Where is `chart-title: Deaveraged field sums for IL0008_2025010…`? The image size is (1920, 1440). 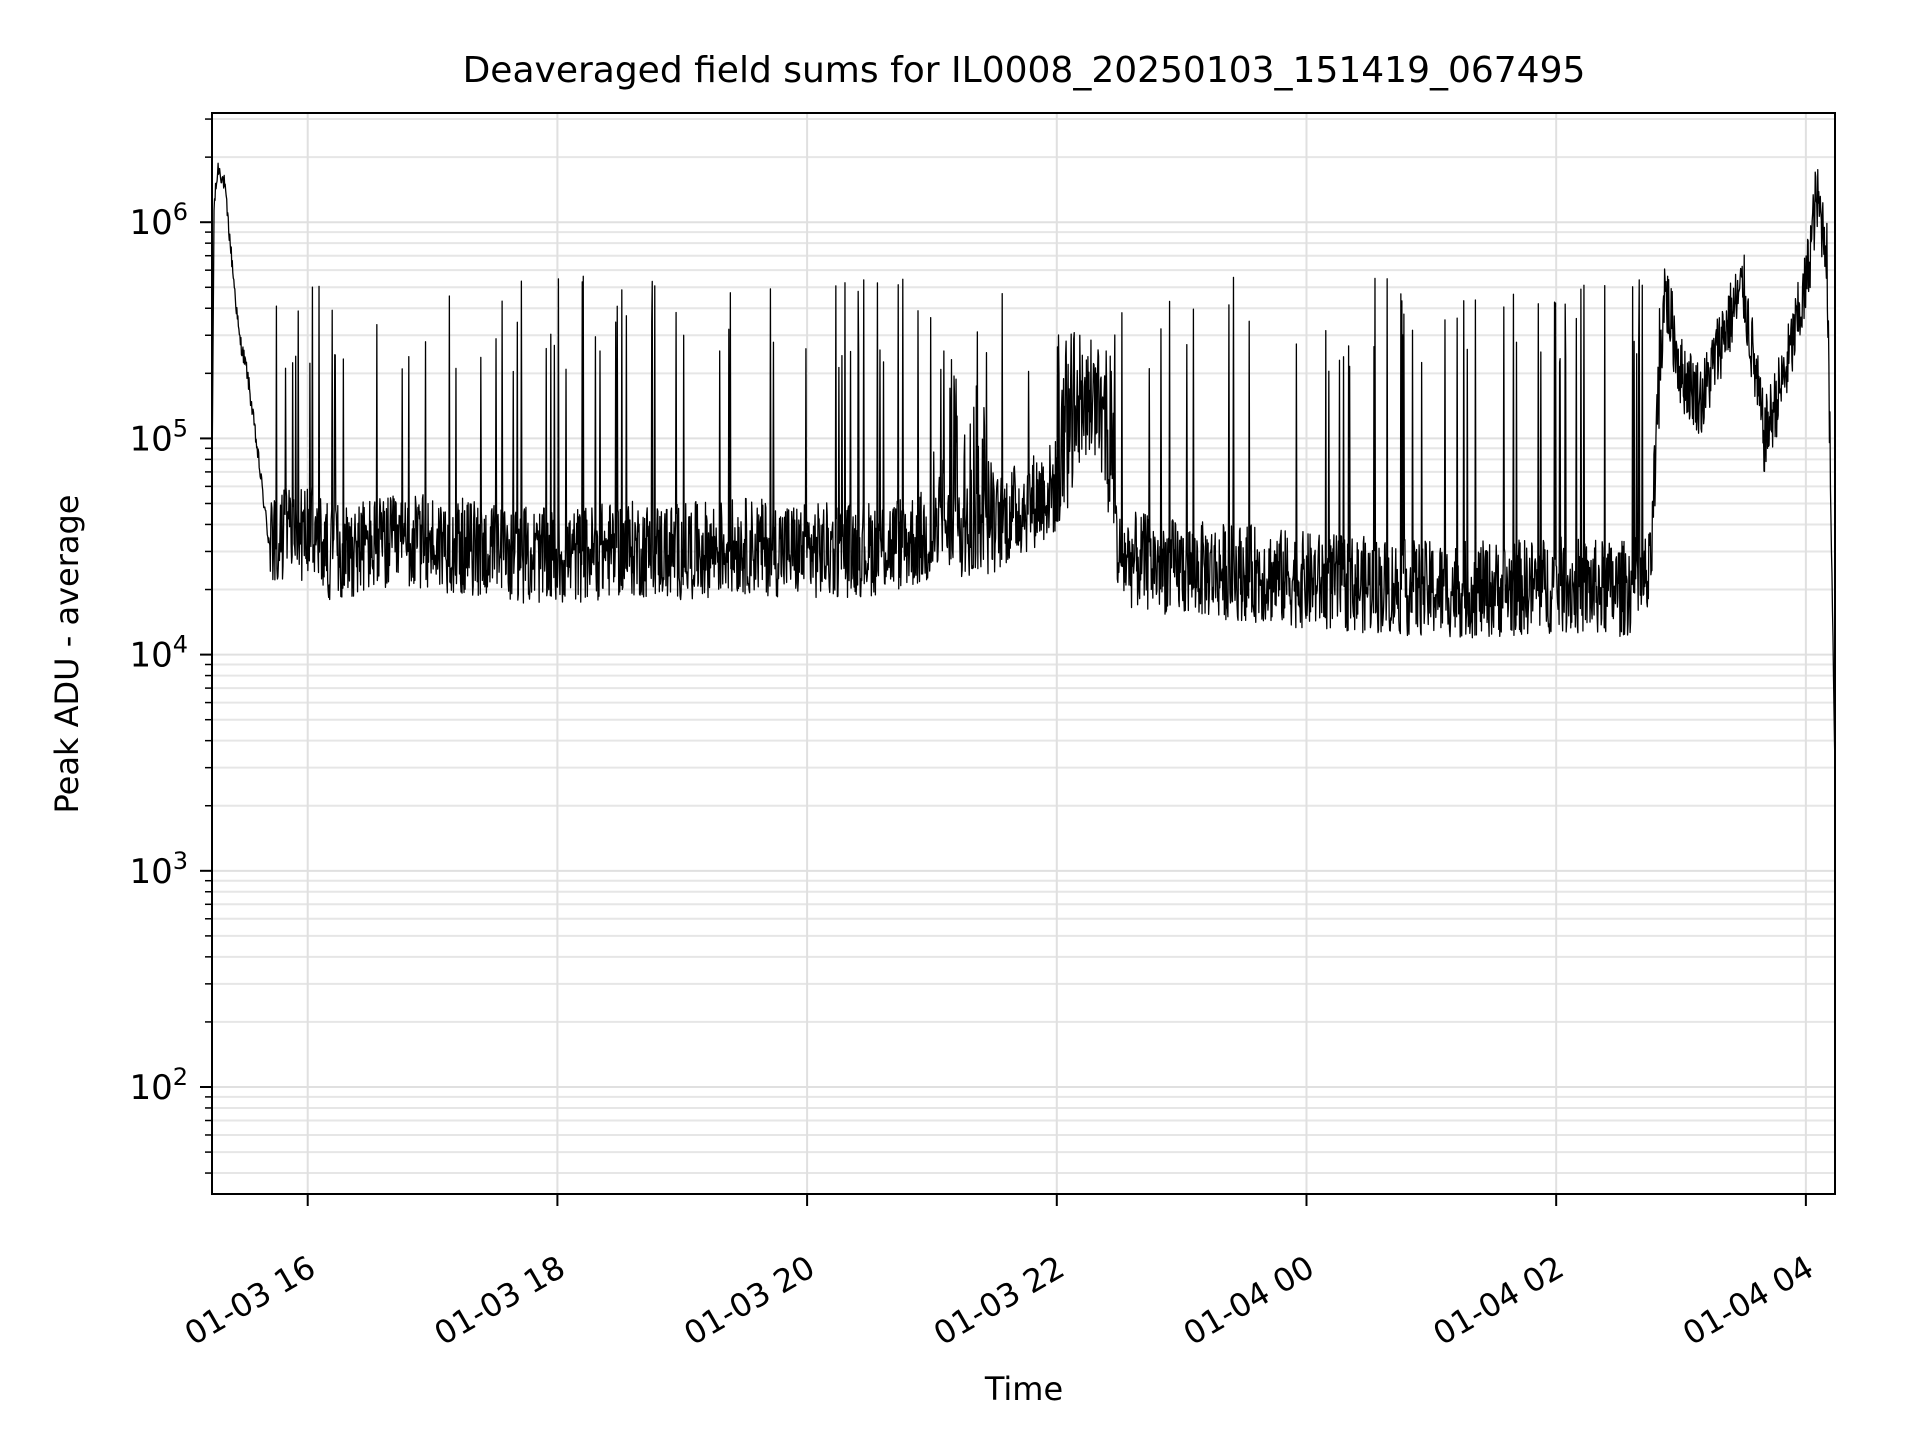
chart-title: Deaveraged field sums for IL0008_2025010… is located at coordinates (1024, 70).